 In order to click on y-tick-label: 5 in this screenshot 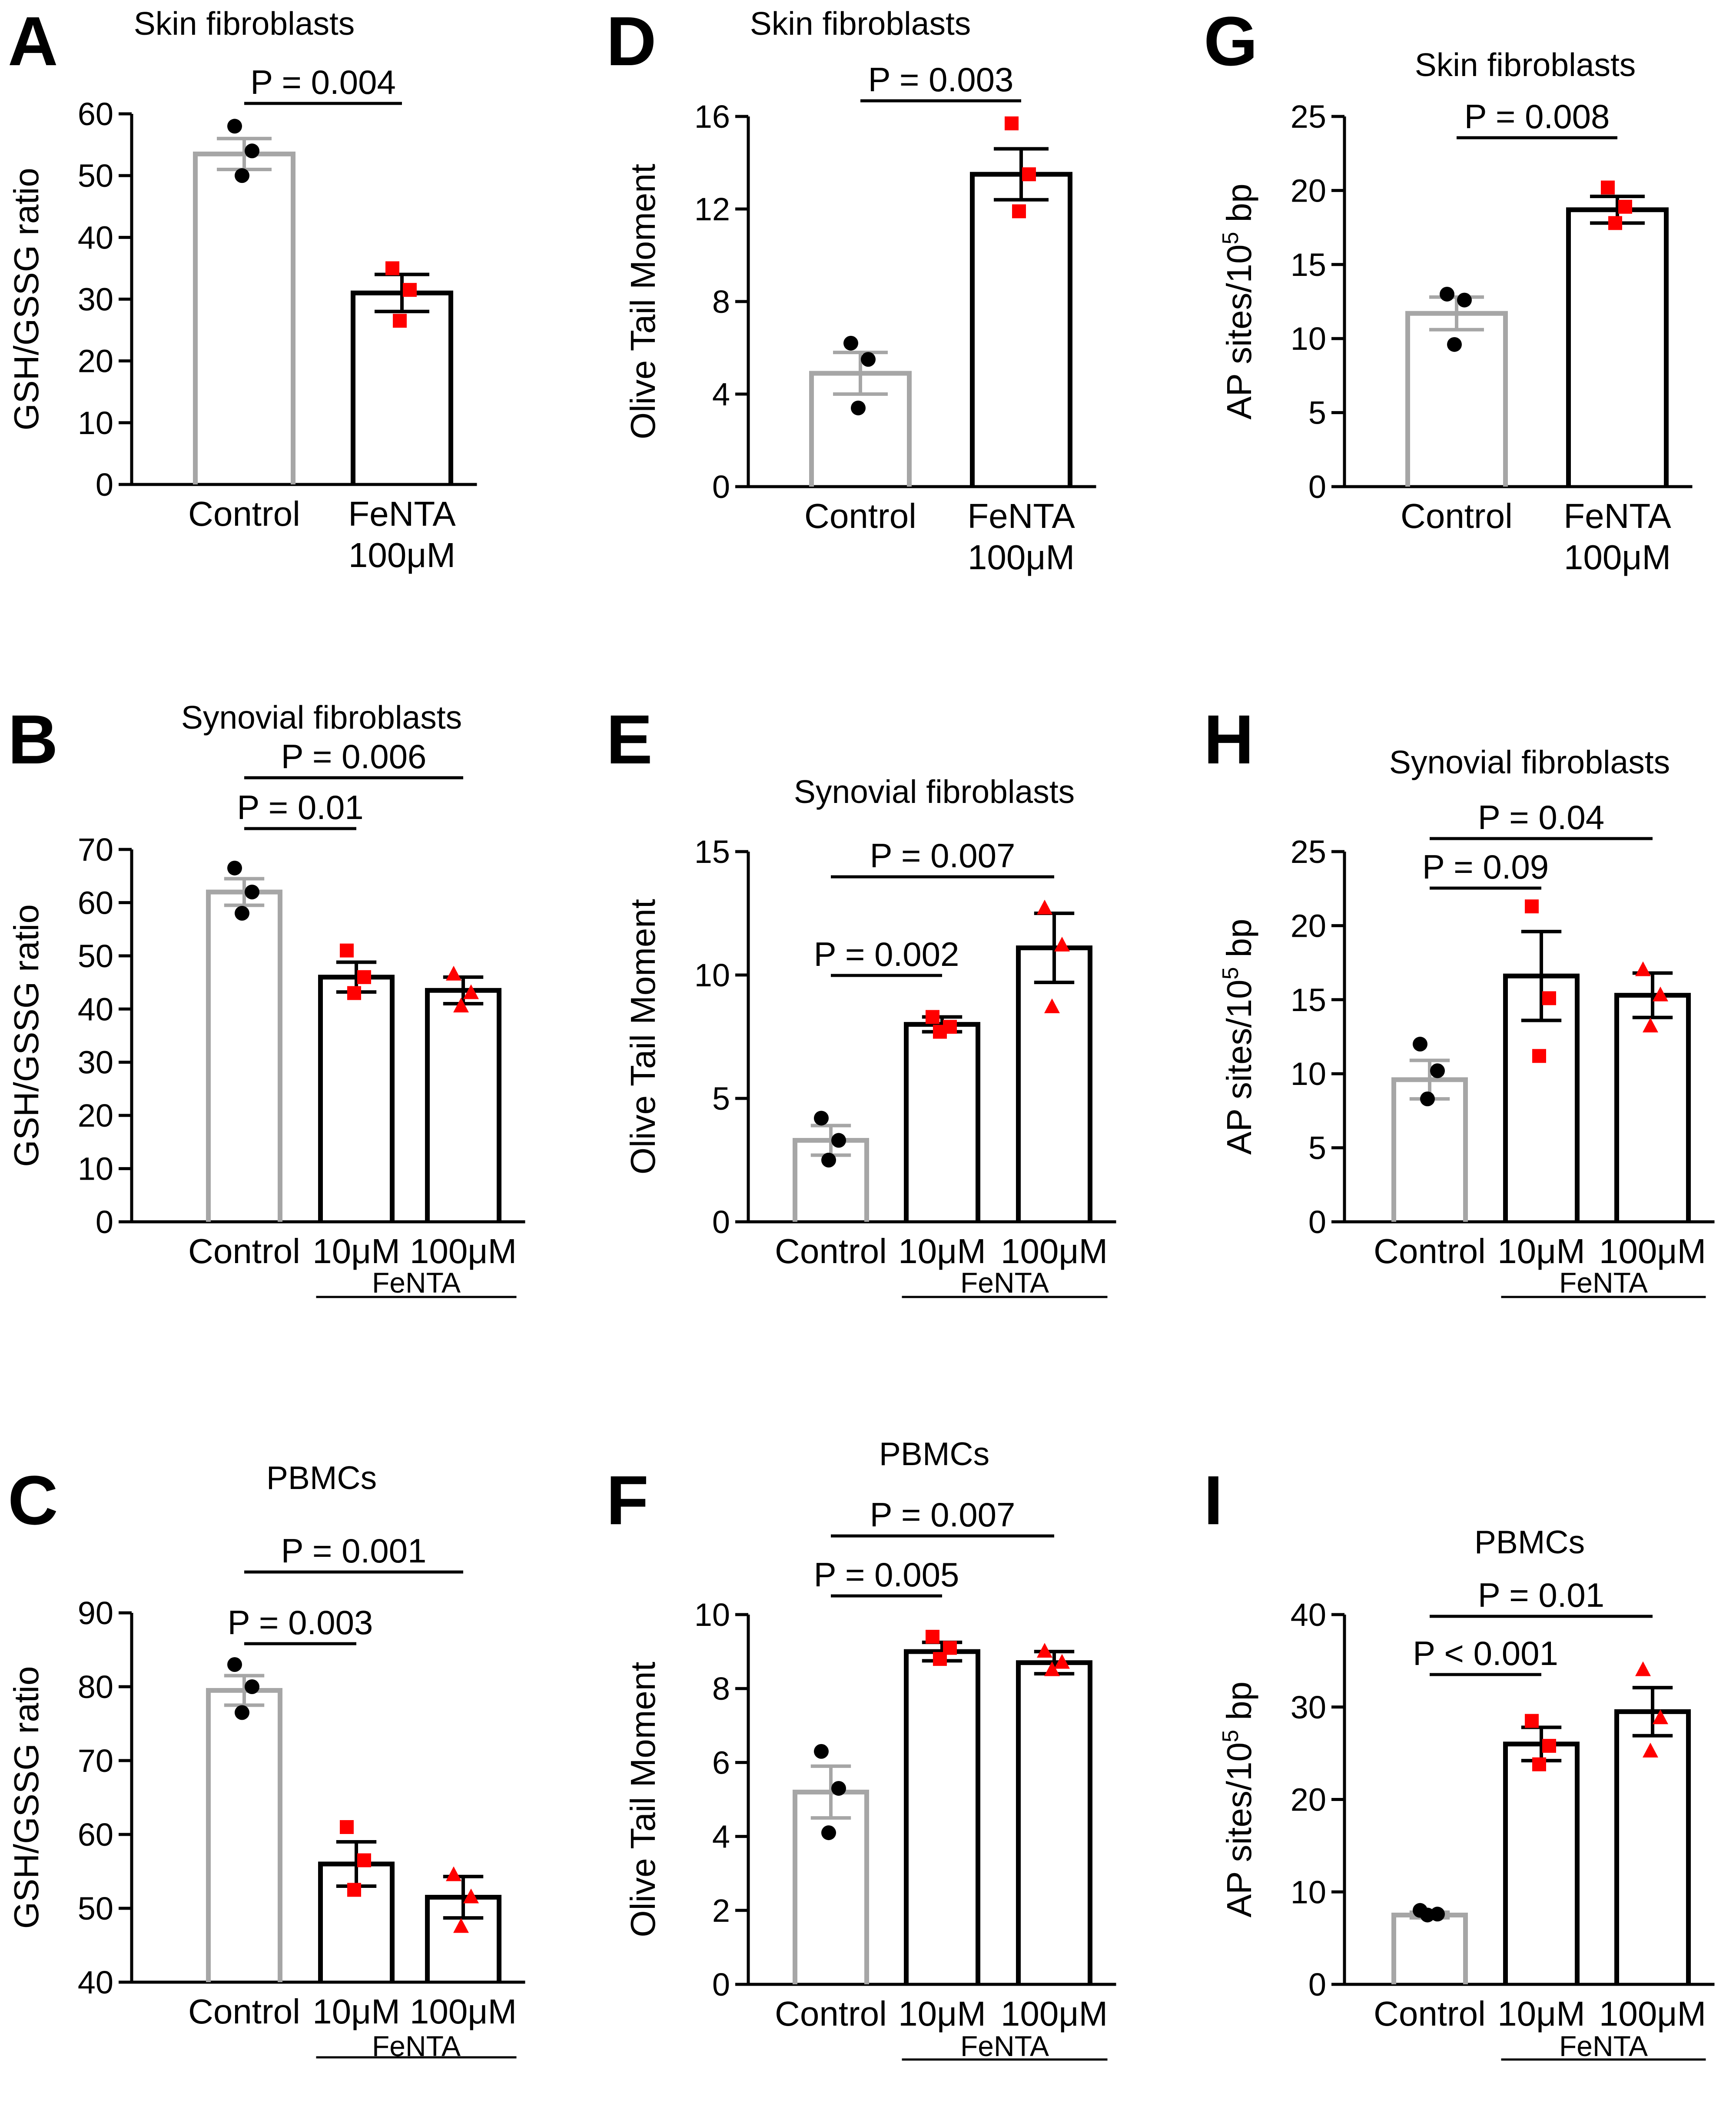, I will do `click(721, 1099)`.